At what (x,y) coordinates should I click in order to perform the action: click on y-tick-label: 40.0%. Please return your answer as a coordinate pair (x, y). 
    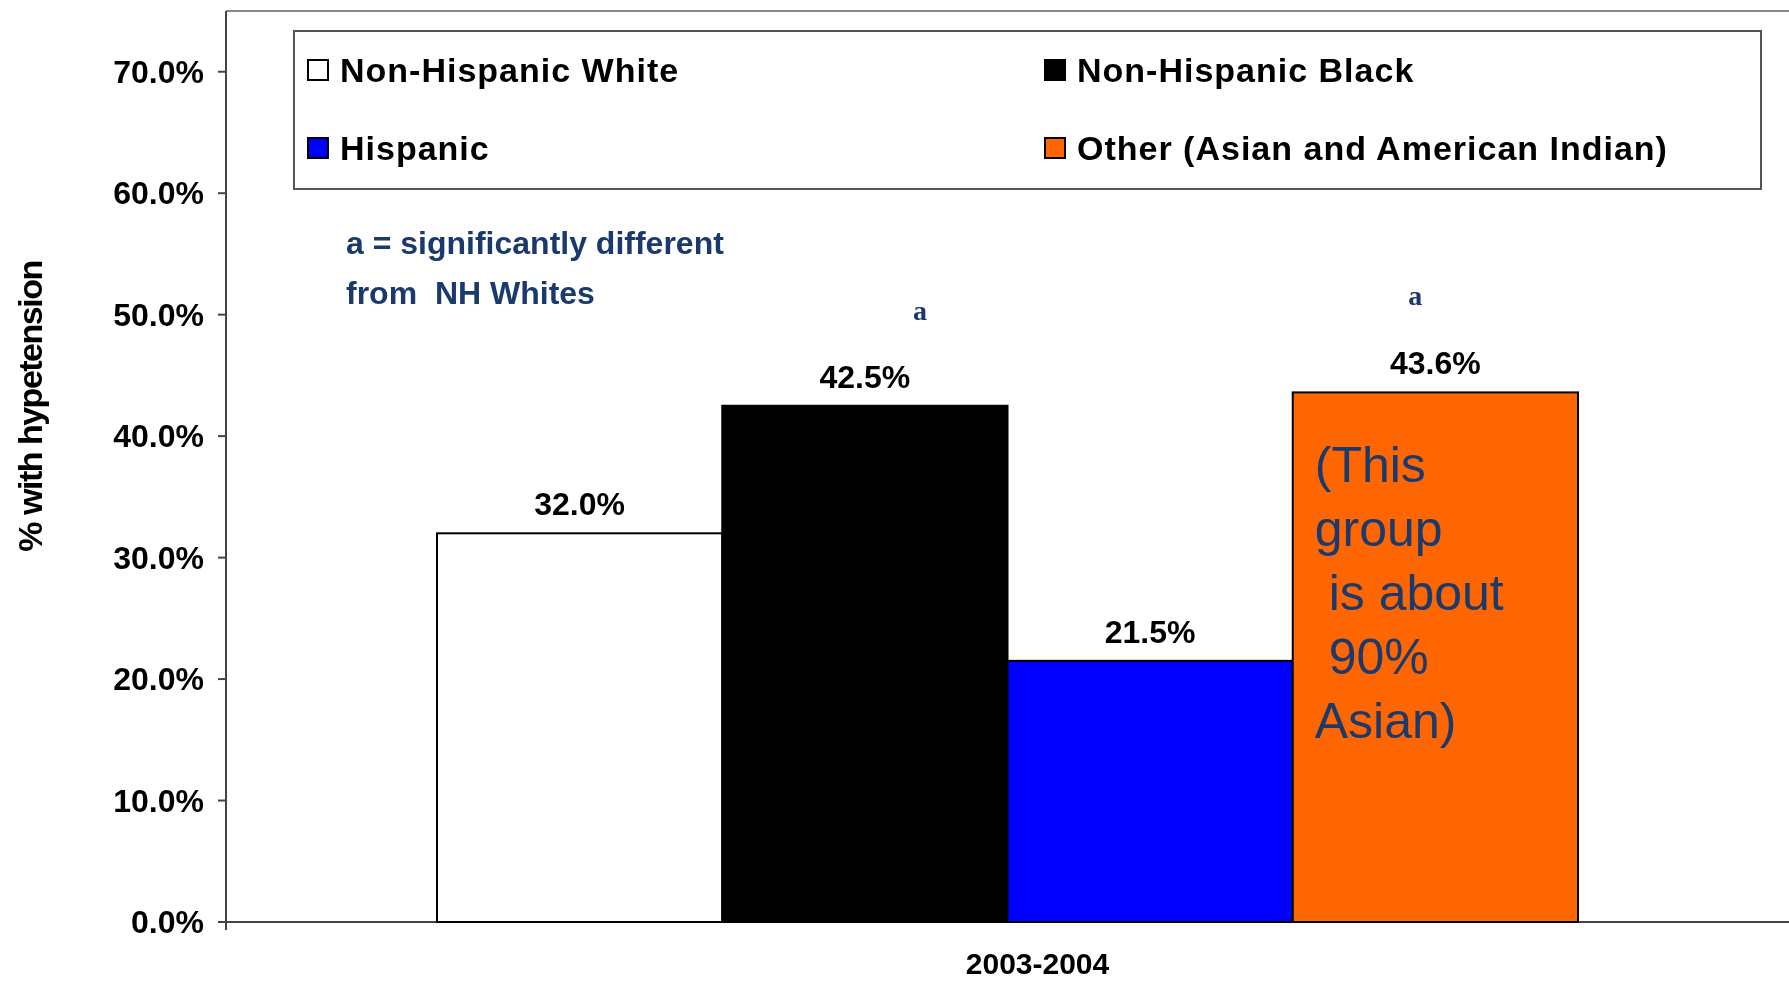
    Looking at the image, I should click on (158, 436).